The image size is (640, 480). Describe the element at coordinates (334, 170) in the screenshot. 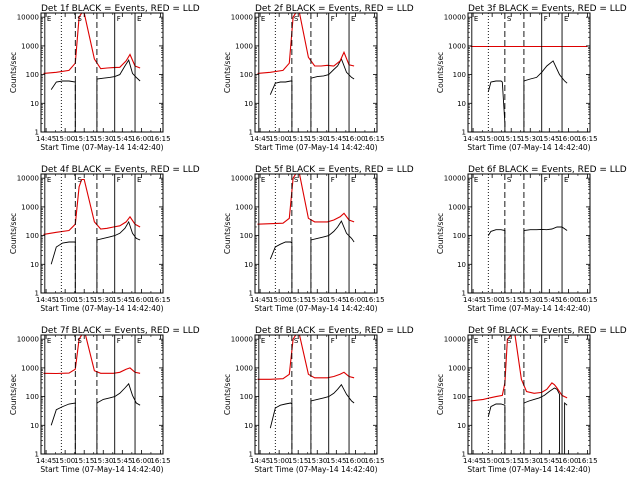

I see `panel-title: Det 5f BLACK = Events, RED = LLD` at that location.